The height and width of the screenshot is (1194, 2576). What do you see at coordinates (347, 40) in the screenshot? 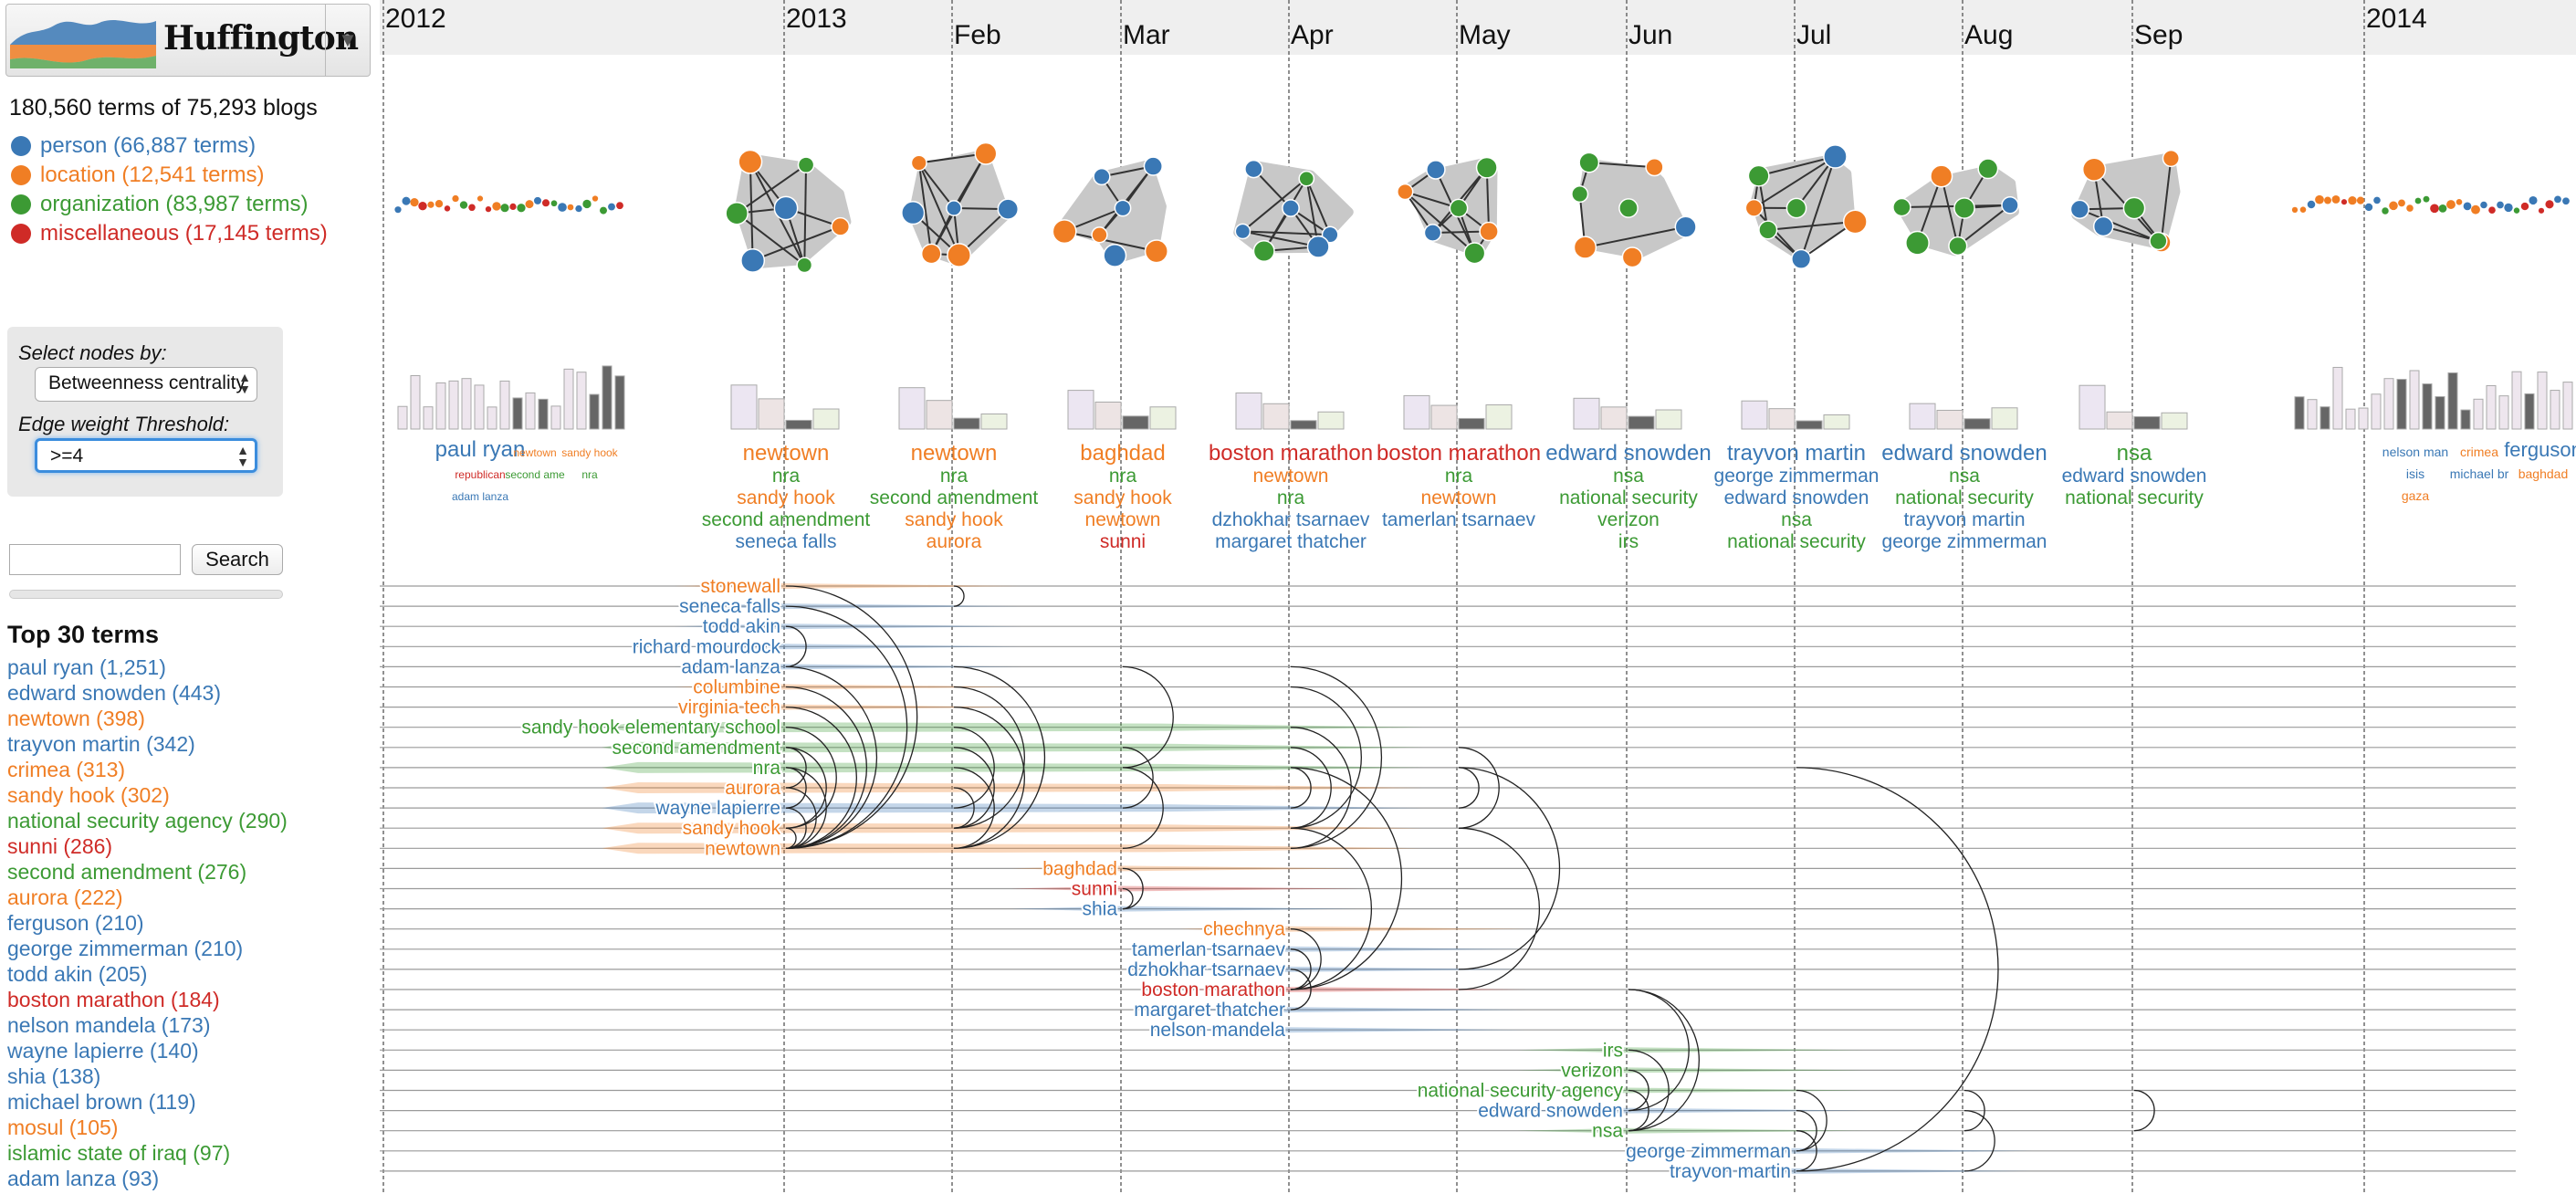
I see `chevron-down-icon: ▼` at bounding box center [347, 40].